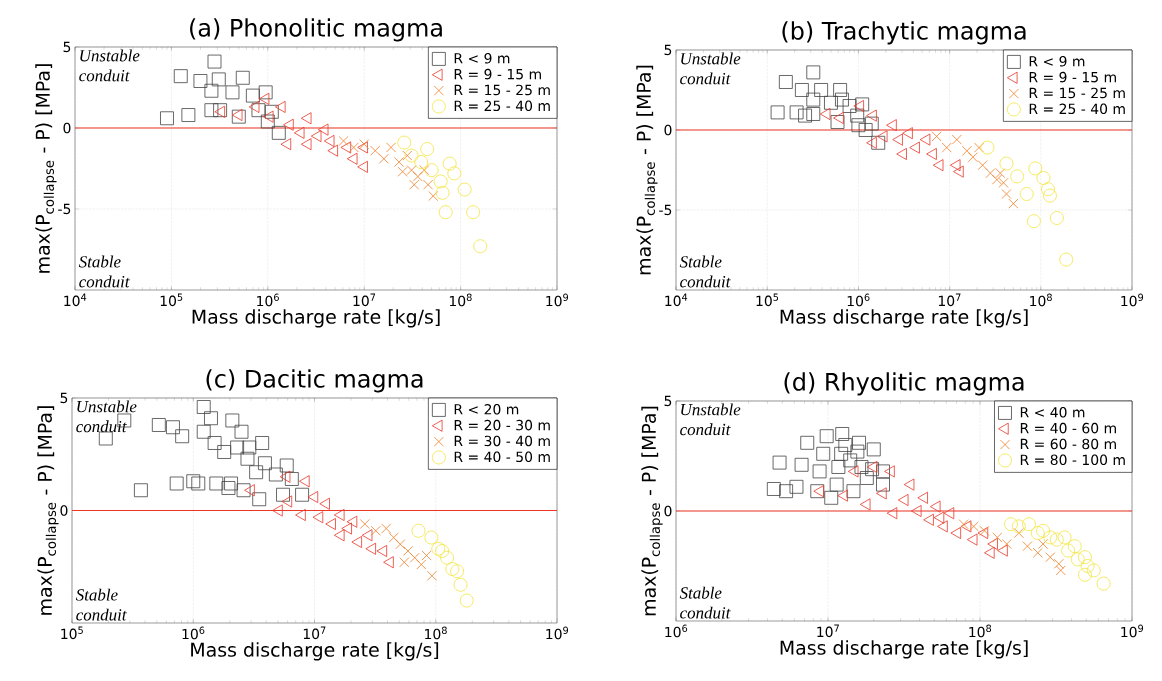 The width and height of the screenshot is (1162, 681). Describe the element at coordinates (502, 457) in the screenshot. I see `legend-label: R = 40 - 50 m` at that location.